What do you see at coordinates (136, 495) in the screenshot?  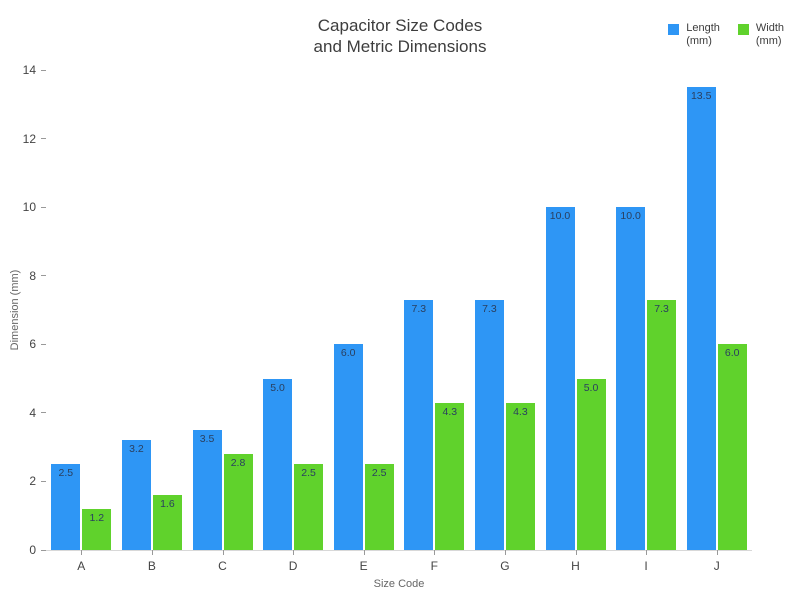 I see `bar-length-B: 3.2` at bounding box center [136, 495].